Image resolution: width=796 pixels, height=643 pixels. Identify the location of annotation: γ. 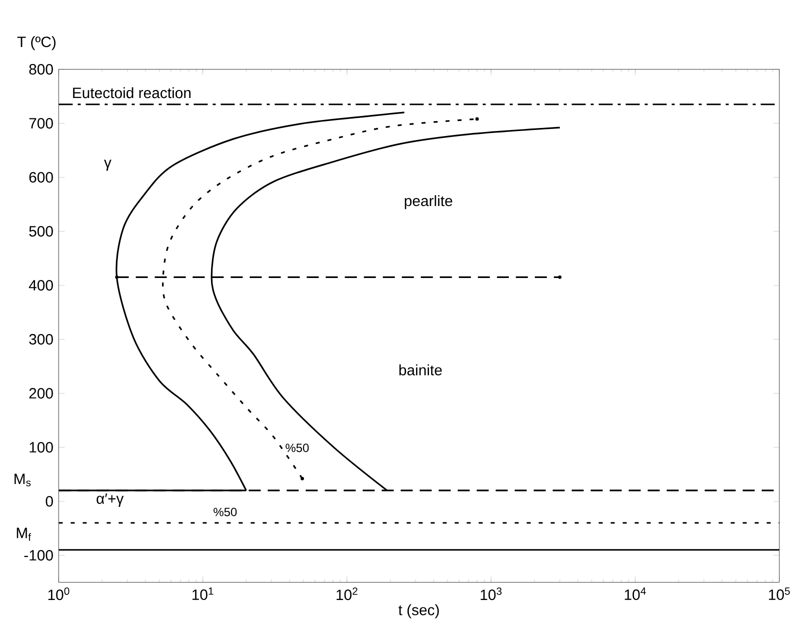
(108, 165).